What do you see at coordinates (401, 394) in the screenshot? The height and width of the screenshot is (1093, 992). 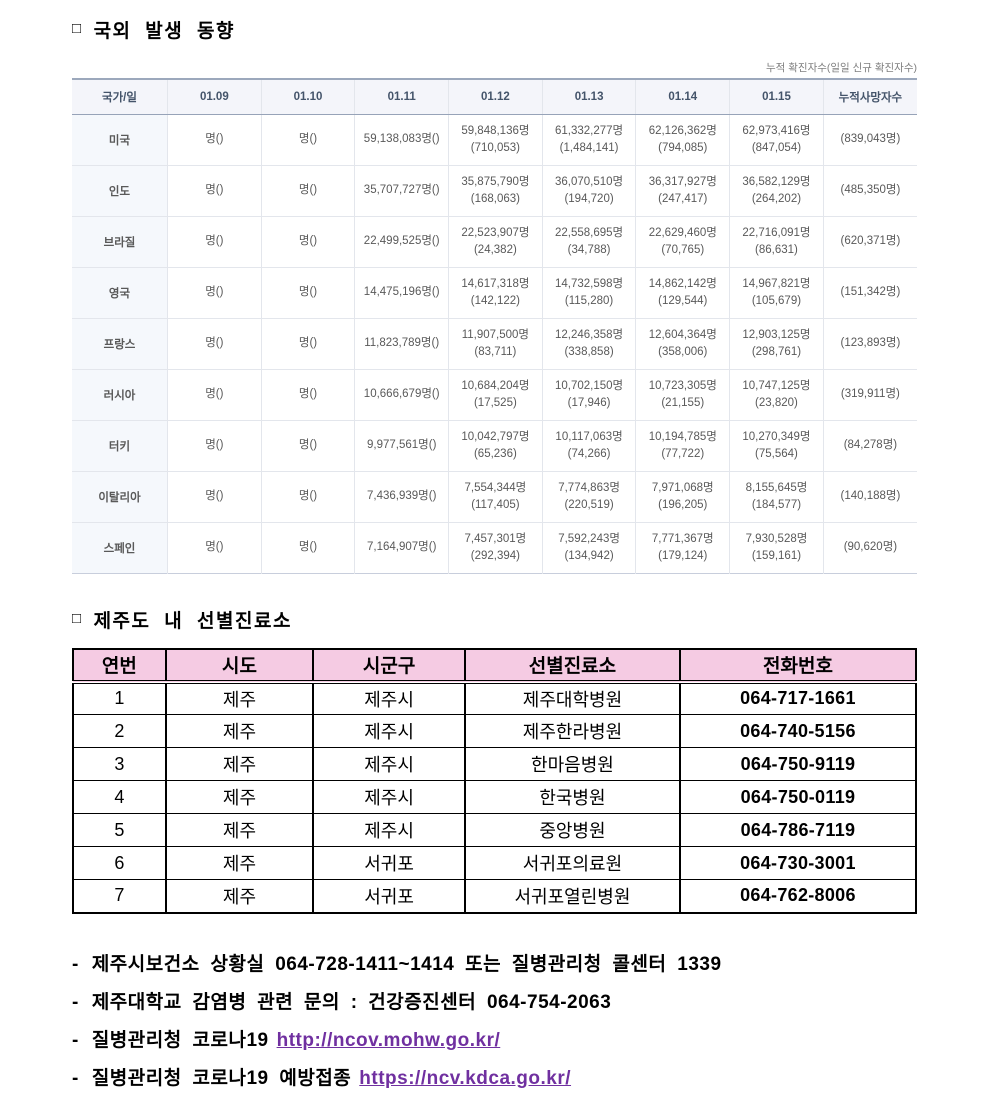 I see `case-count-cell: 10,666,679명()` at bounding box center [401, 394].